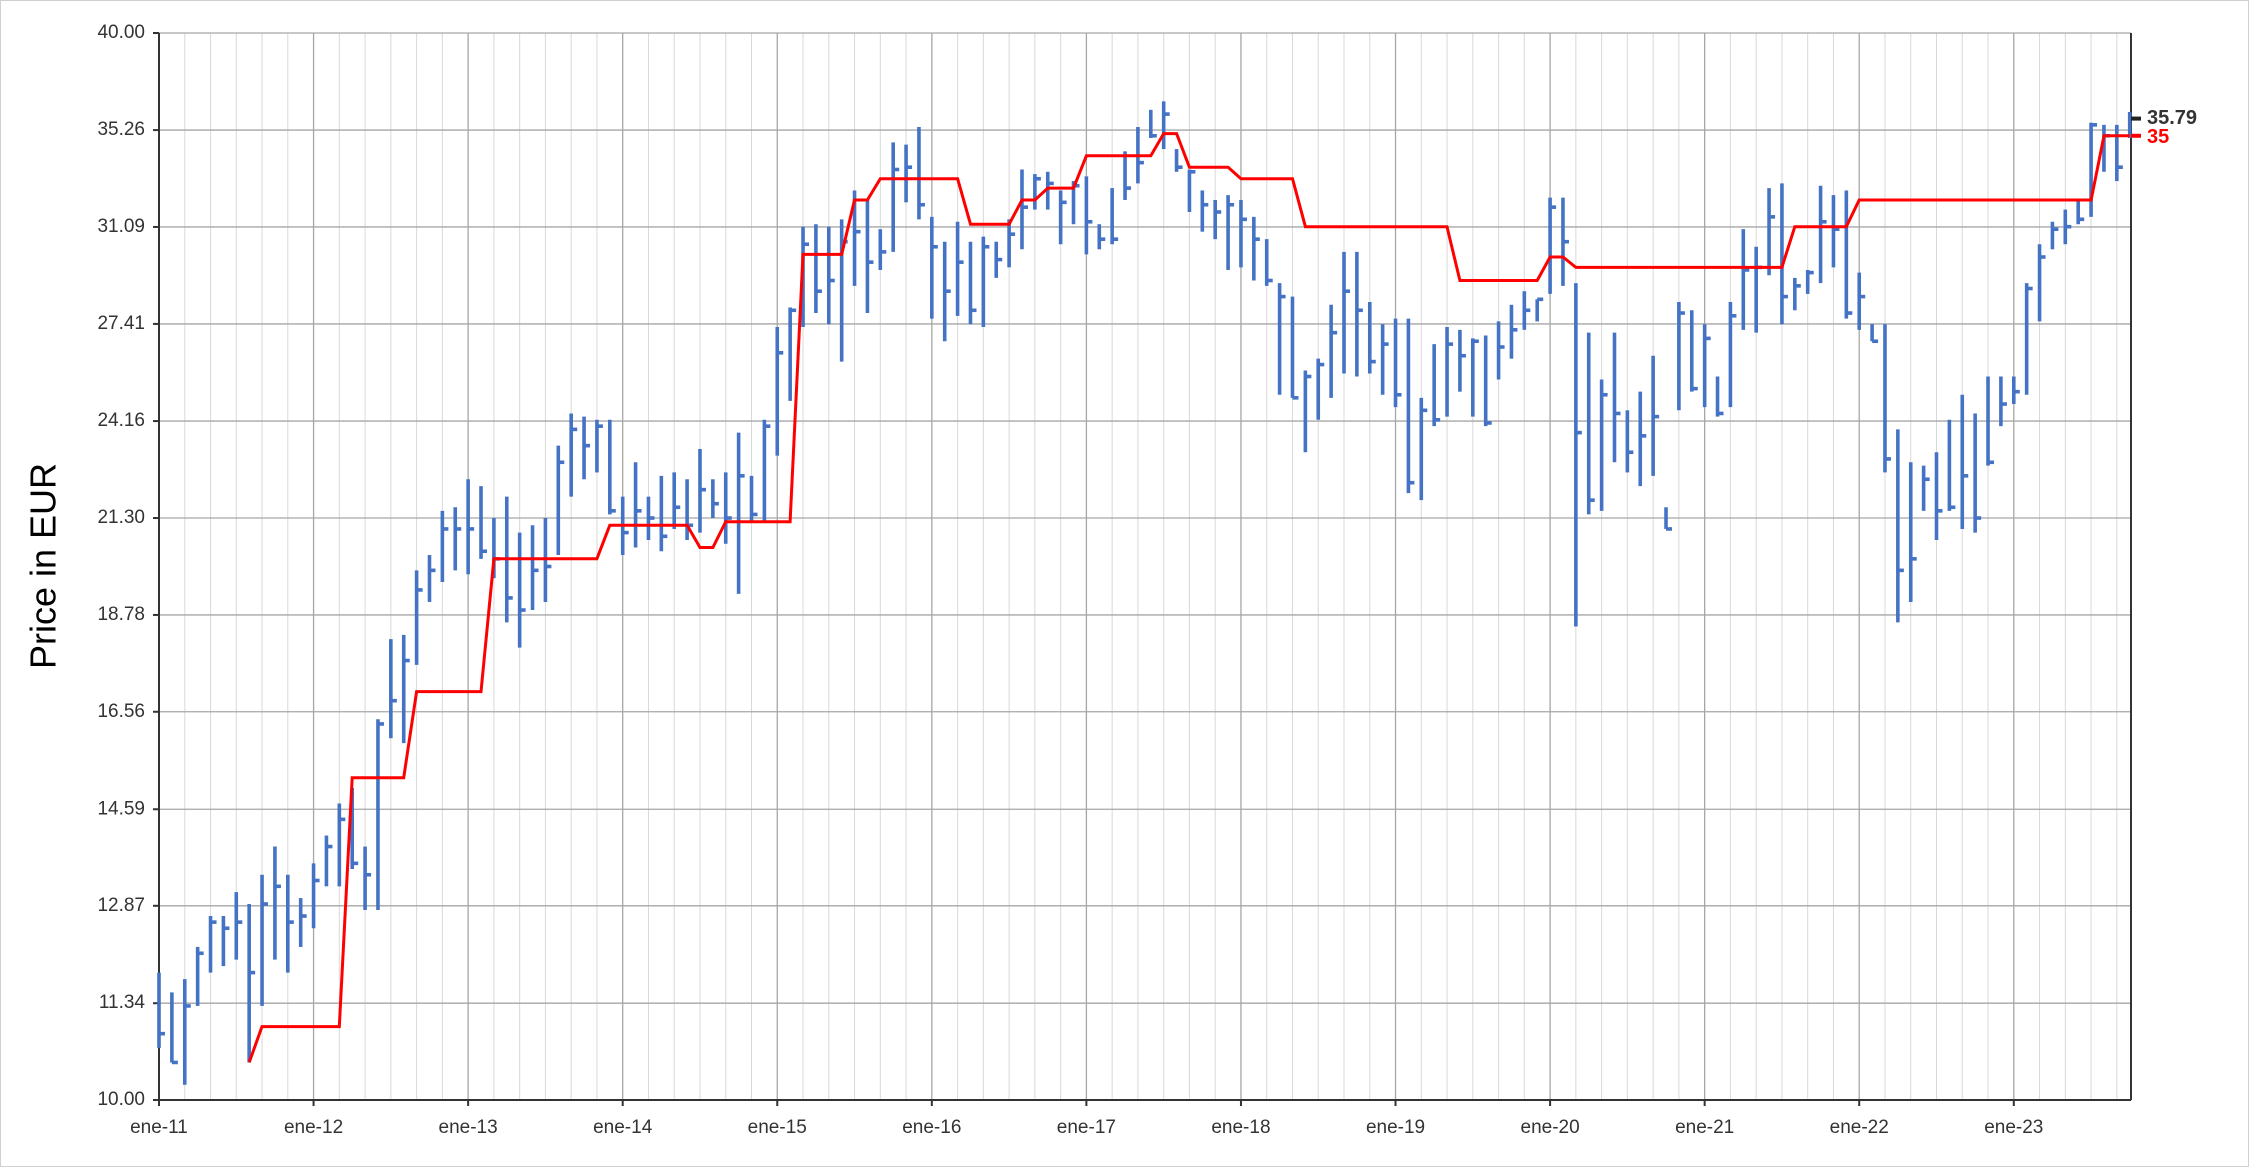  I want to click on y-tick-label: 27.41, so click(121, 323).